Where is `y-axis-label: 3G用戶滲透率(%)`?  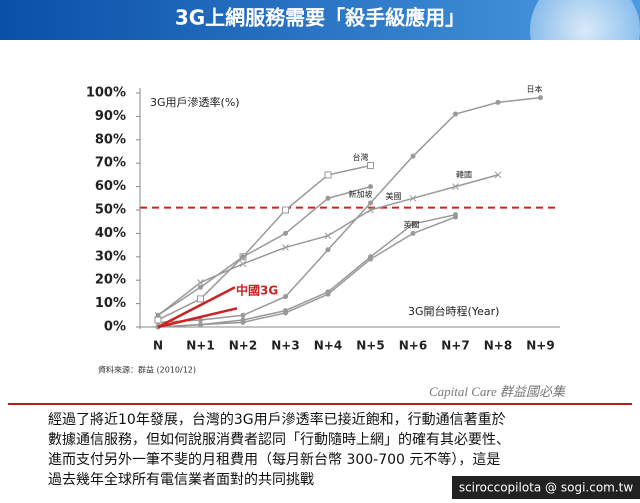 y-axis-label: 3G用戶滲透率(%) is located at coordinates (195, 102).